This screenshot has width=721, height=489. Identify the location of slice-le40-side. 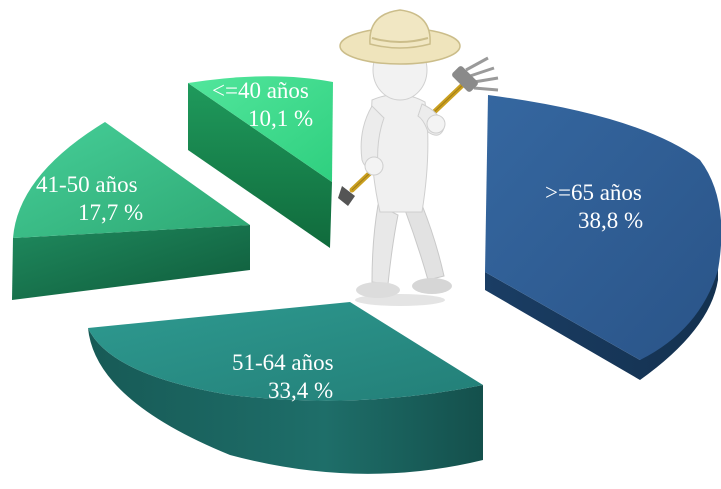
(260, 165).